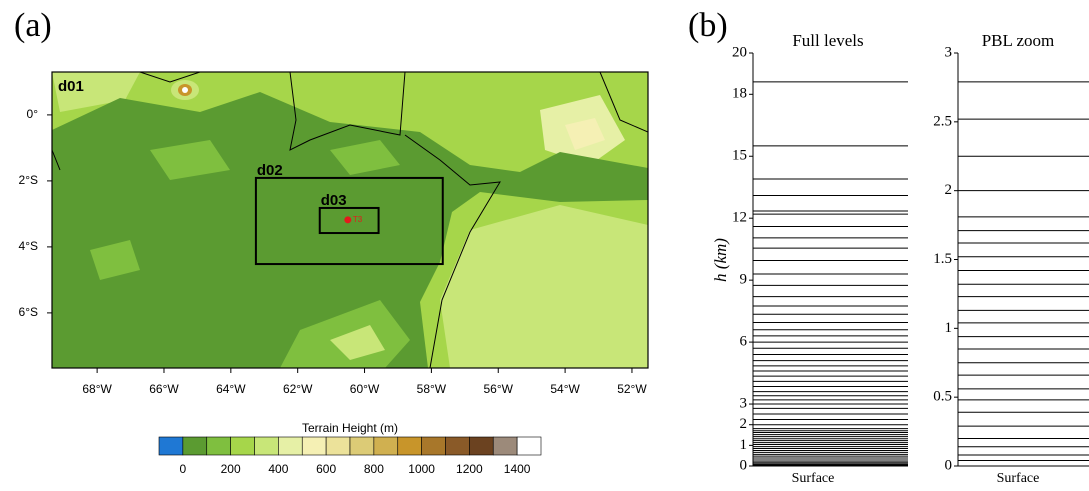 Image resolution: width=1089 pixels, height=491 pixels. What do you see at coordinates (365, 389) in the screenshot?
I see `x-tick-label: 60°W` at bounding box center [365, 389].